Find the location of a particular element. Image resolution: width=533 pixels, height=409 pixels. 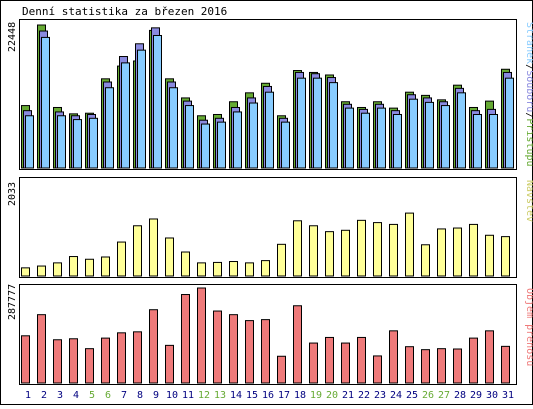

bottom-max-label: 287777 is located at coordinates (12, 302).